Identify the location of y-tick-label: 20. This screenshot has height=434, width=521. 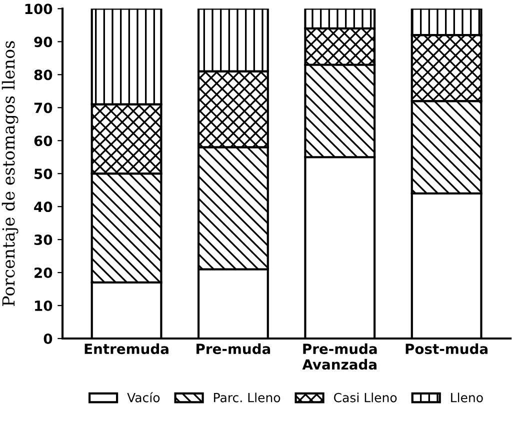
(43, 273).